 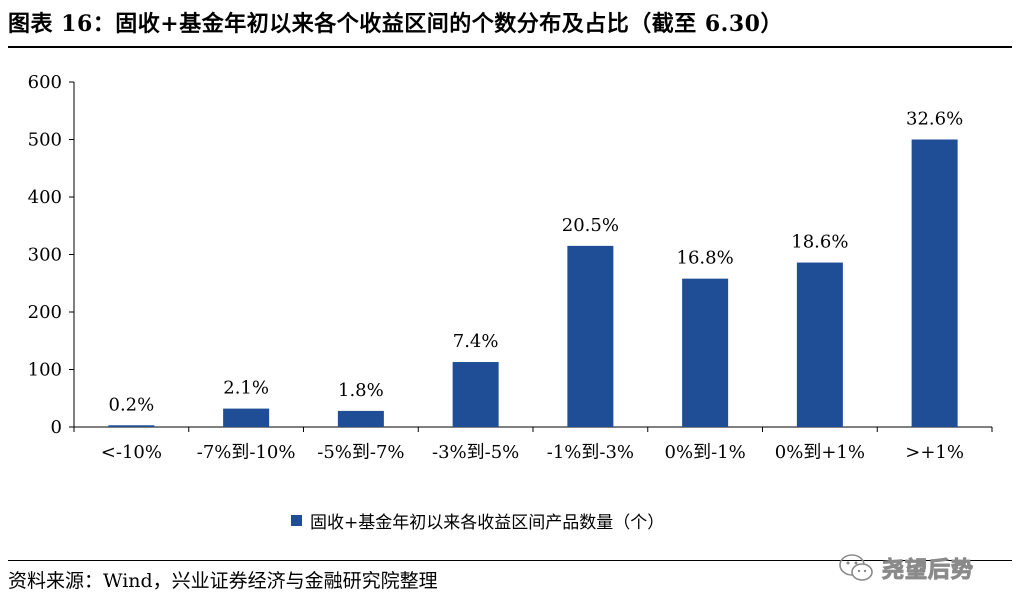 I want to click on watermark: 尧望后势, so click(x=918, y=568).